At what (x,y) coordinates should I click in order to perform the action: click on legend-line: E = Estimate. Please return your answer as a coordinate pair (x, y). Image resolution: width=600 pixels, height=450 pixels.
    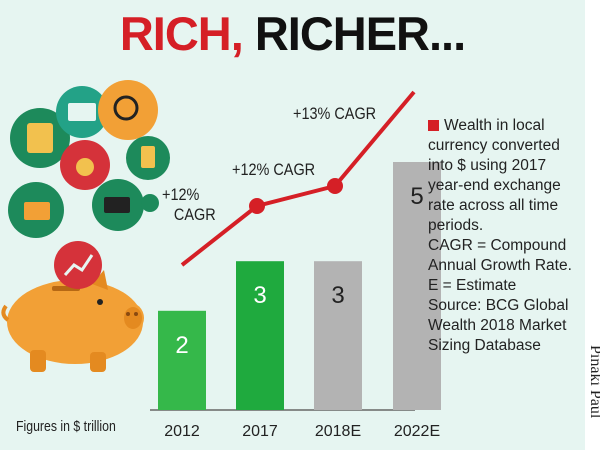
    Looking at the image, I should click on (472, 285).